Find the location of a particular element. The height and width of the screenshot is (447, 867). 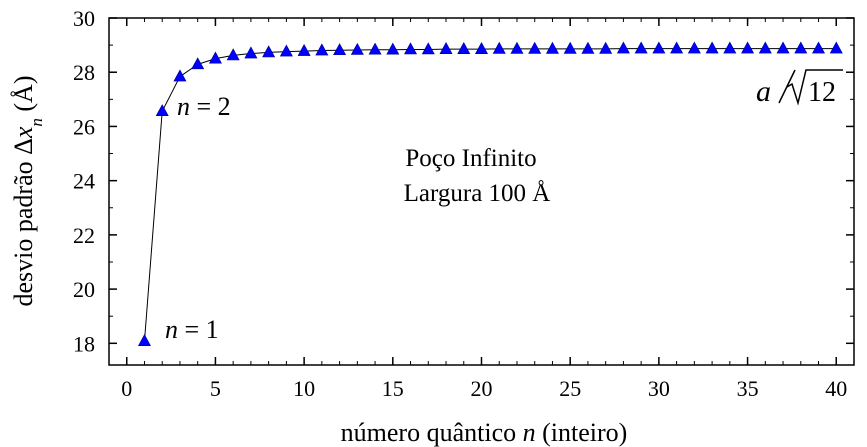

annotation-limit: a 12 is located at coordinates (799, 88).